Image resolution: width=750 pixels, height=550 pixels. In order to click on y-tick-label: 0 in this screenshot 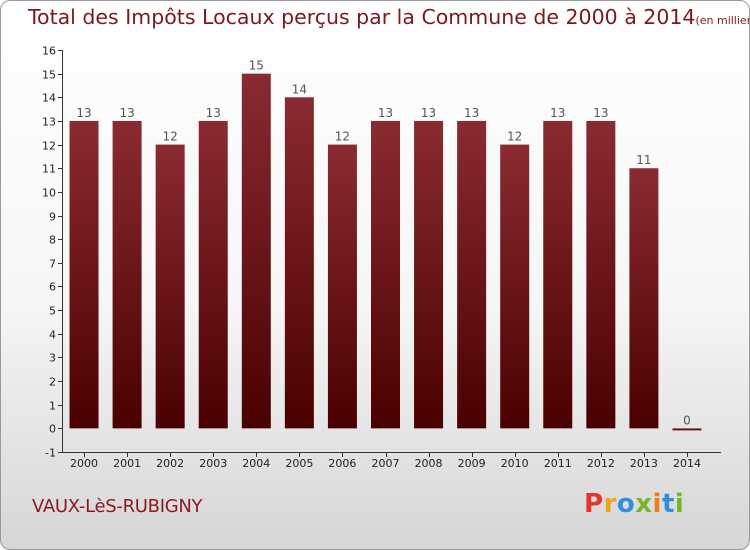, I will do `click(52, 429)`.